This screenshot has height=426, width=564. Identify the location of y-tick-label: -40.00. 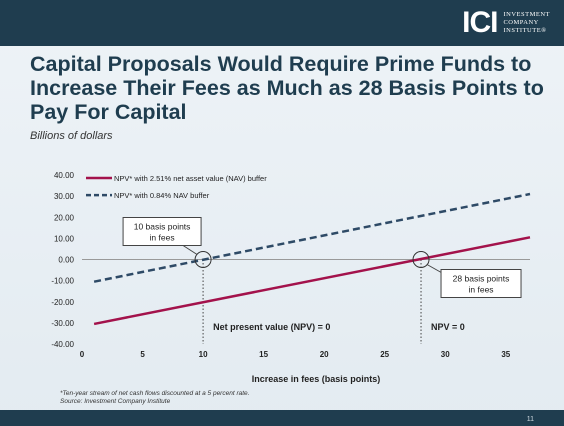
(62, 344).